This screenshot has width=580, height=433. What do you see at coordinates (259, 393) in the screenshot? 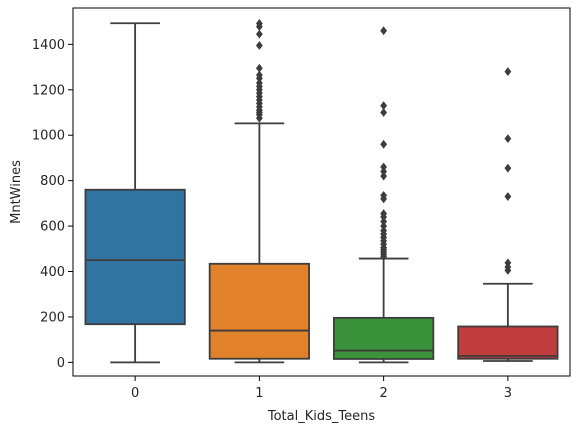
I see `x-tick-label: 1` at bounding box center [259, 393].